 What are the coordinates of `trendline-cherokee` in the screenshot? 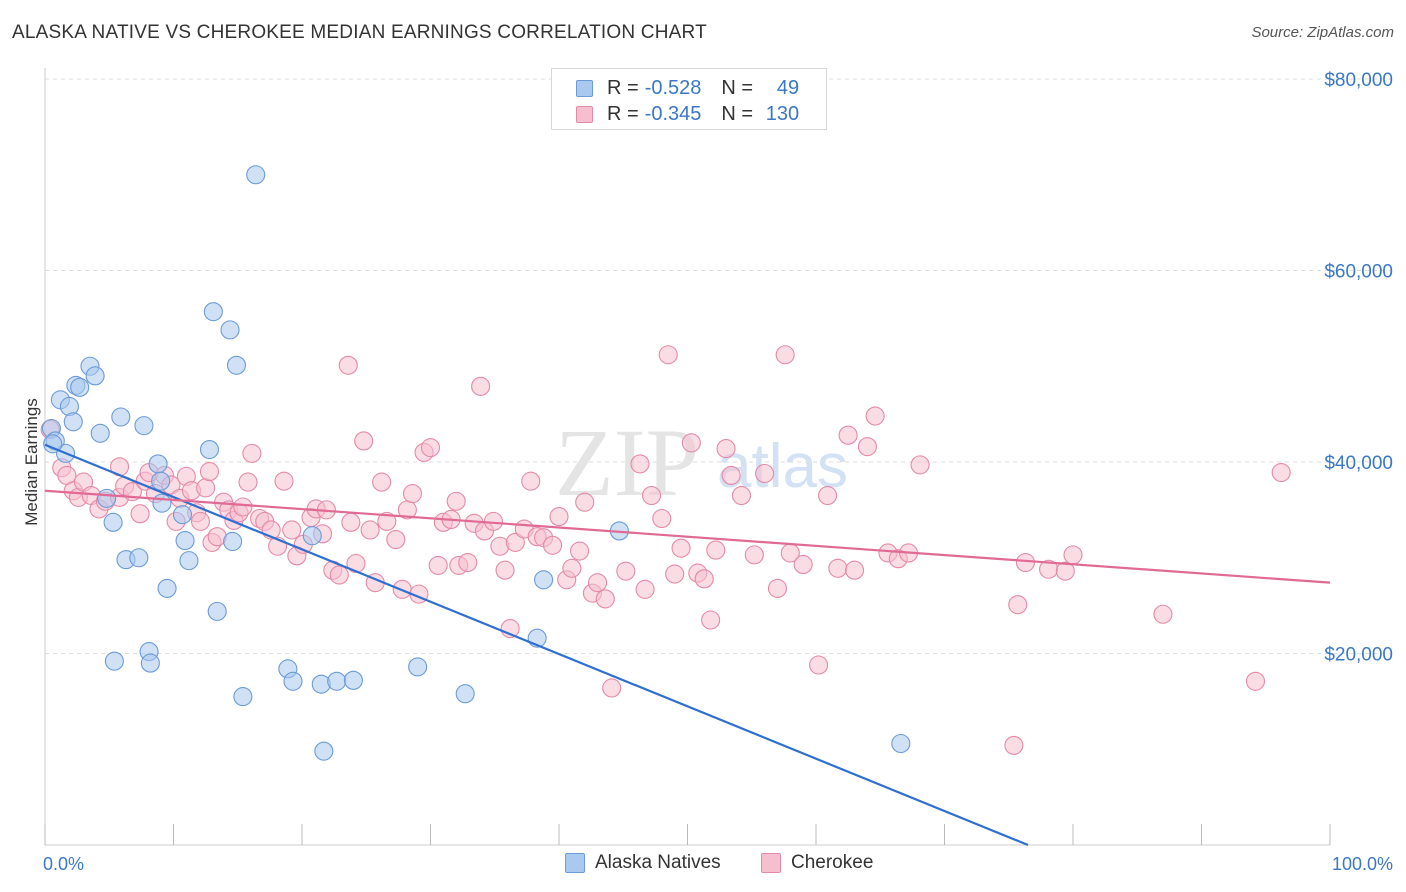 It's located at (687, 536).